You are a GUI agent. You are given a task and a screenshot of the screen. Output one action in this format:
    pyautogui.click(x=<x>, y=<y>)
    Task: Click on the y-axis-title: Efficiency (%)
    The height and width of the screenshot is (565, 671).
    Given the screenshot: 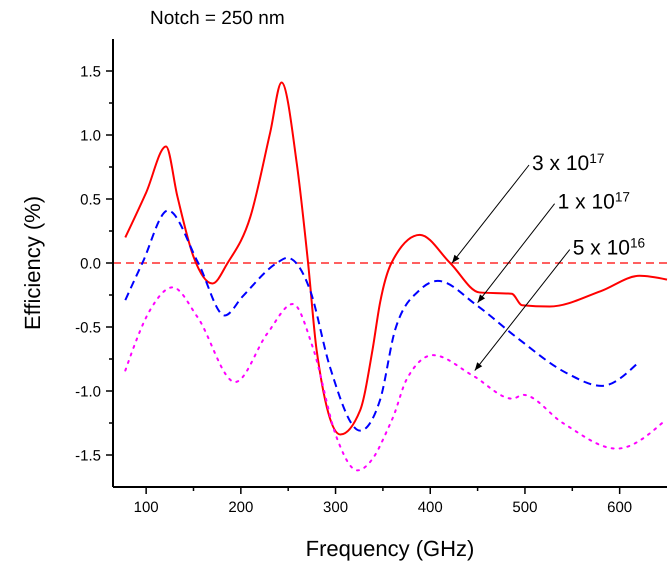 What is the action you would take?
    pyautogui.click(x=32, y=263)
    